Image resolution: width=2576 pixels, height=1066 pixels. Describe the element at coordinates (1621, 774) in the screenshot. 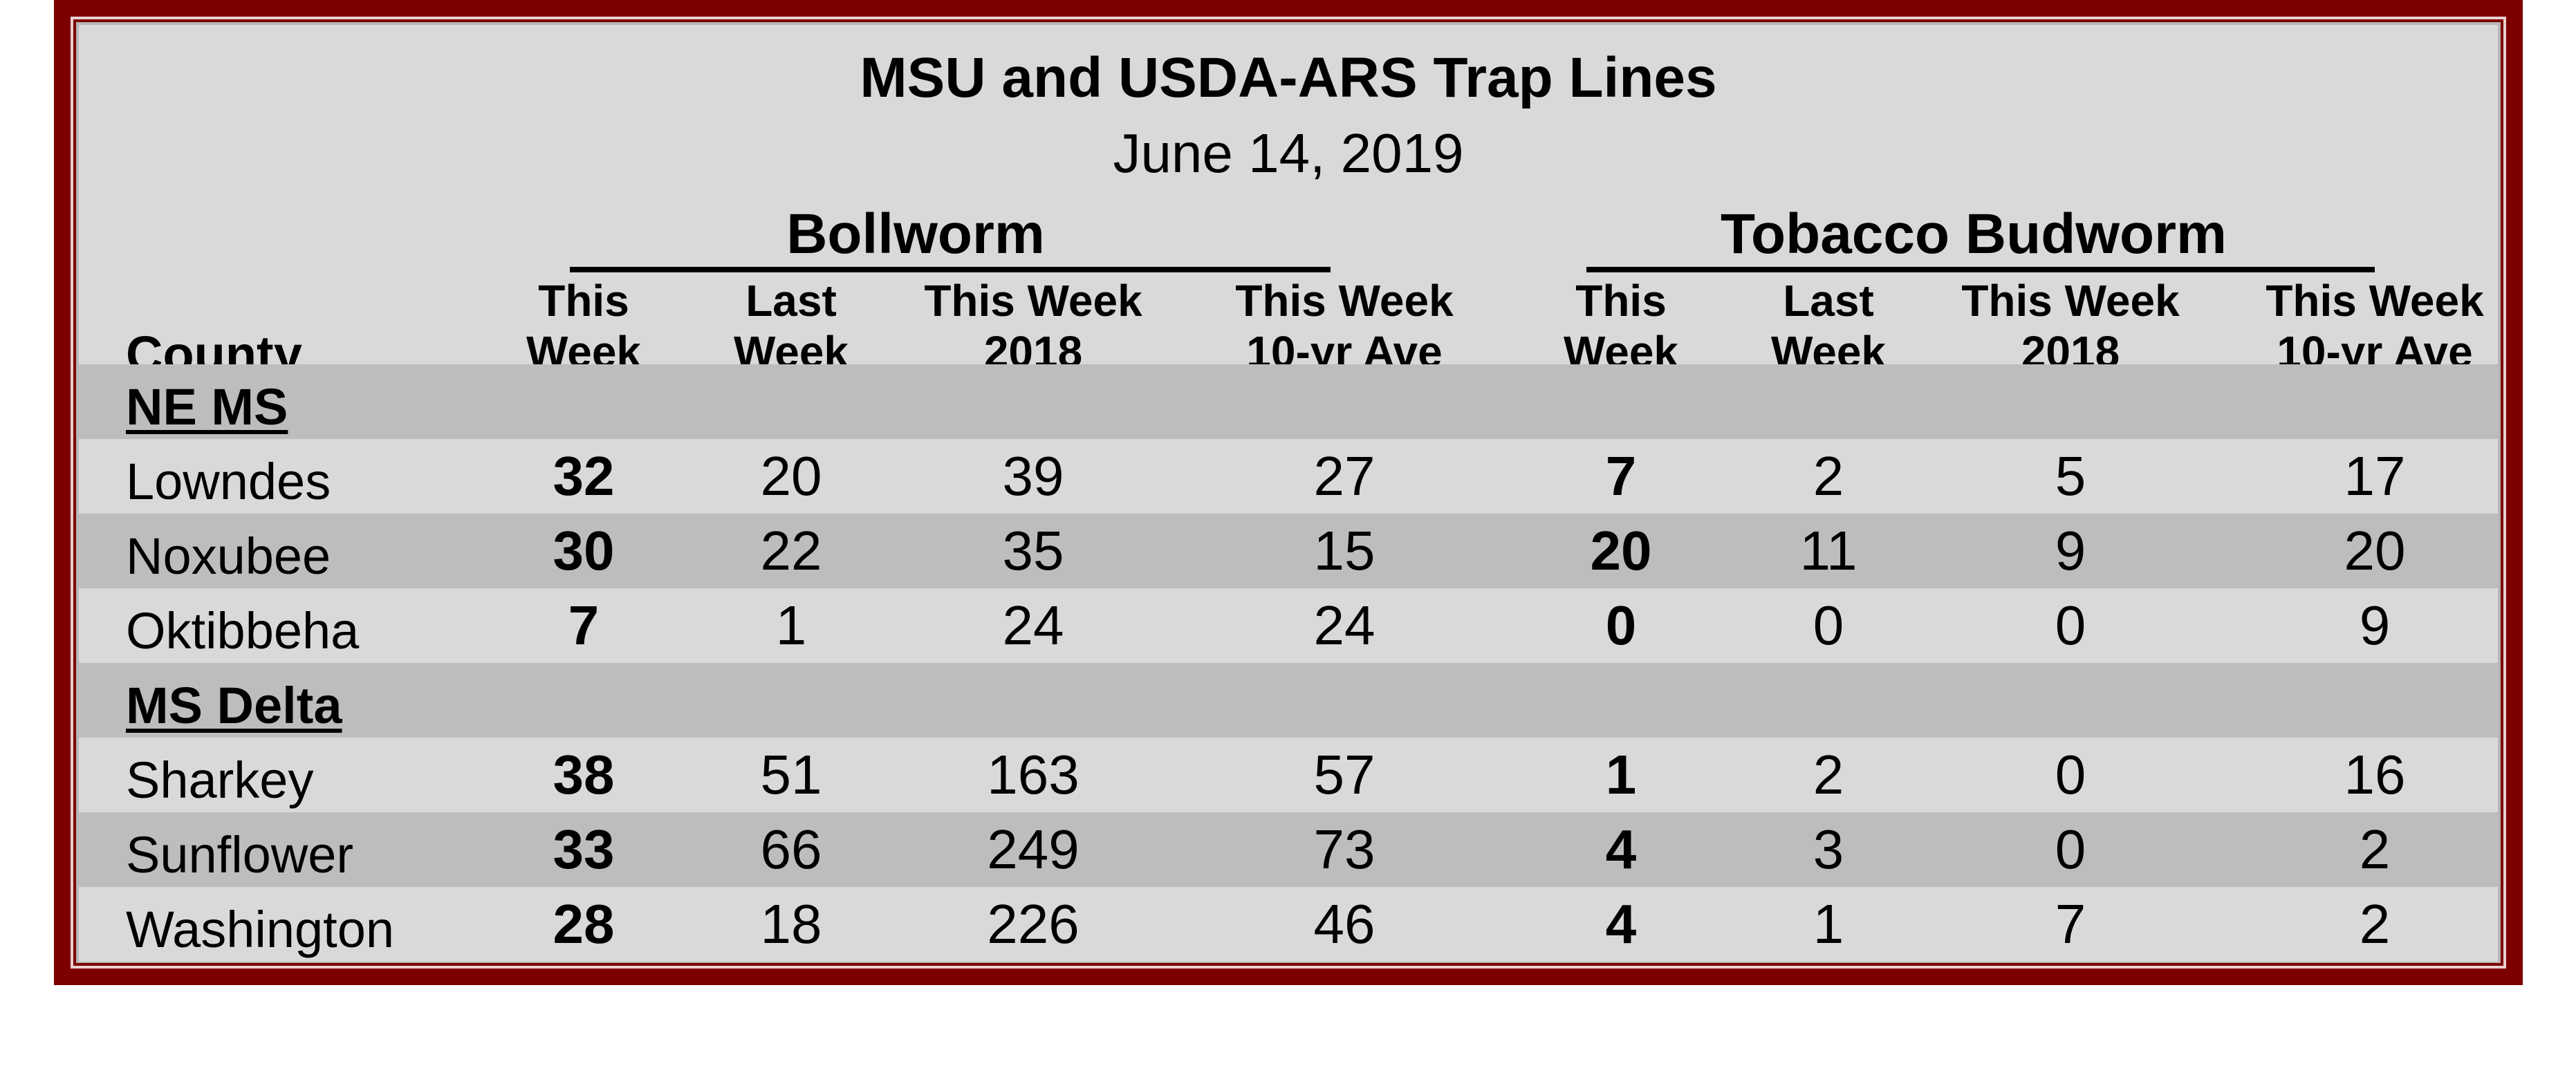

I see `tb-this-week: 1` at that location.